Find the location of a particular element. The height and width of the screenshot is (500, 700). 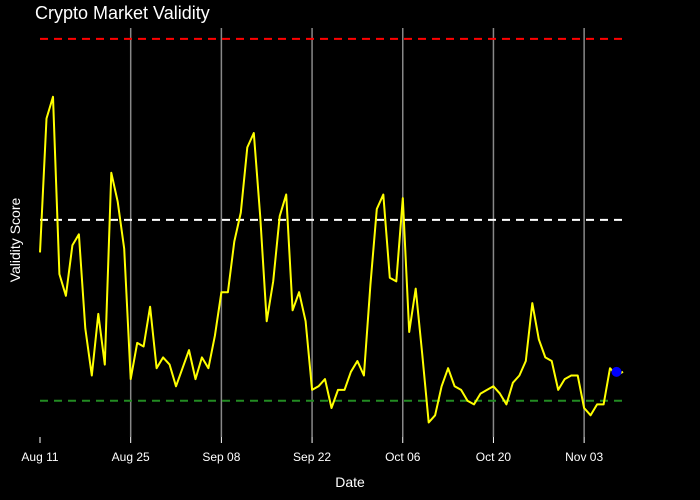

x-tick-label: Aug 11 is located at coordinates (39, 457).